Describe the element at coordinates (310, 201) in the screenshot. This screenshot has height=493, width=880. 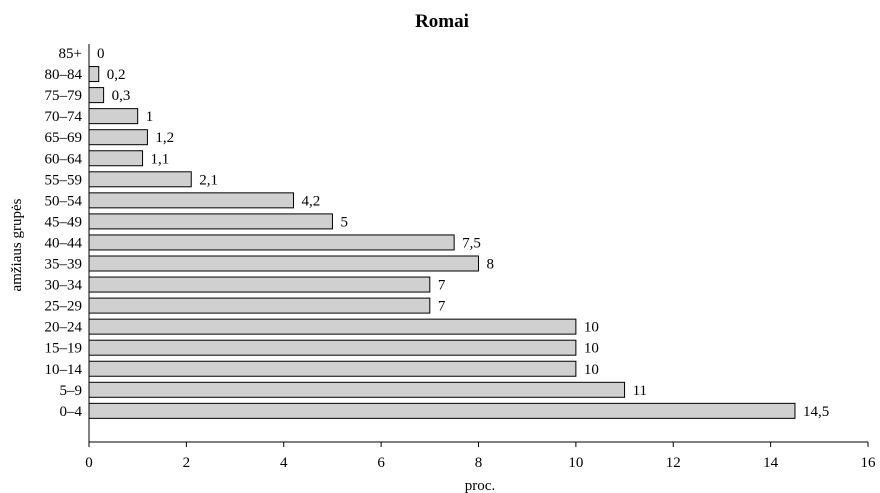
I see `value-label: 4,2` at that location.